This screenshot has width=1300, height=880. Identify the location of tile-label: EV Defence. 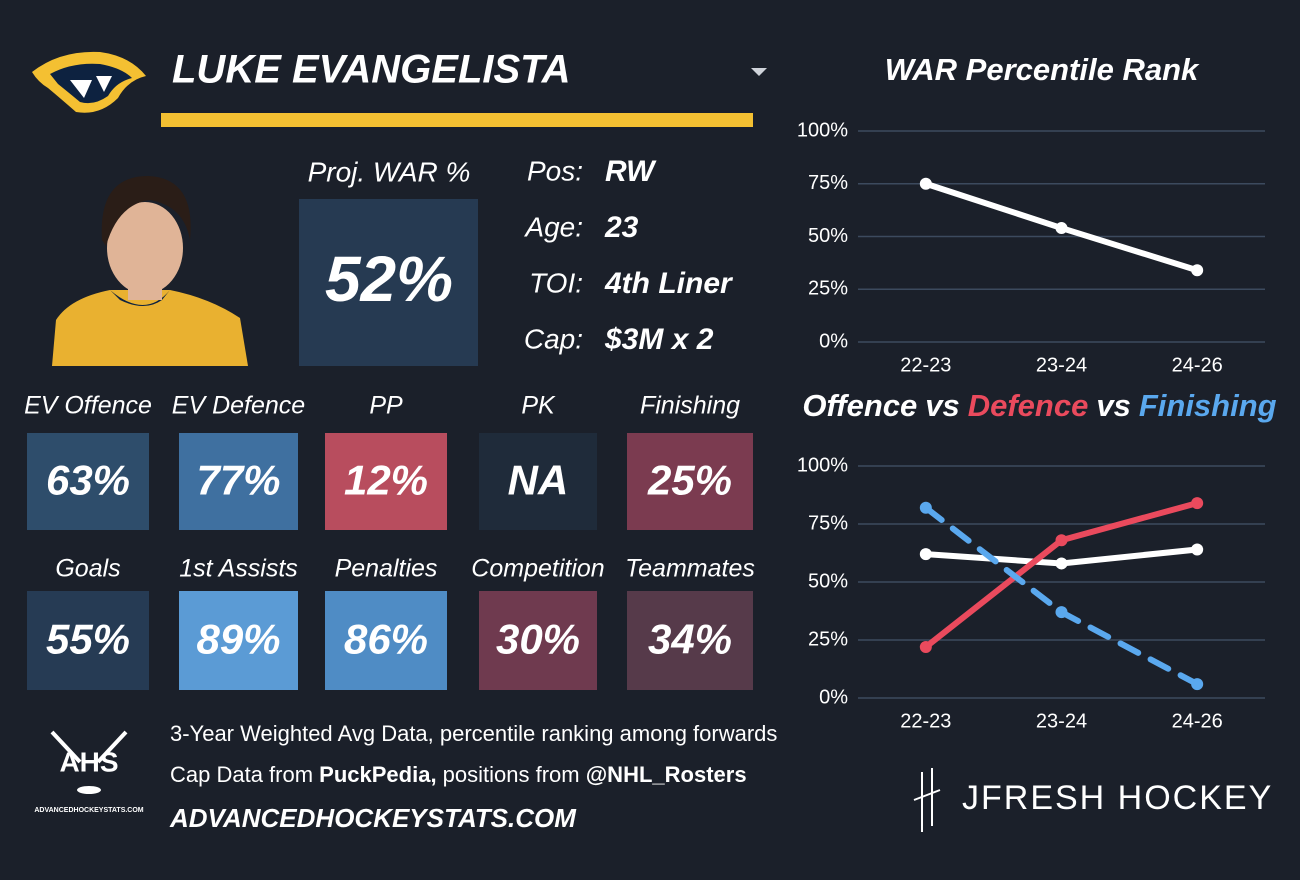
(238, 406).